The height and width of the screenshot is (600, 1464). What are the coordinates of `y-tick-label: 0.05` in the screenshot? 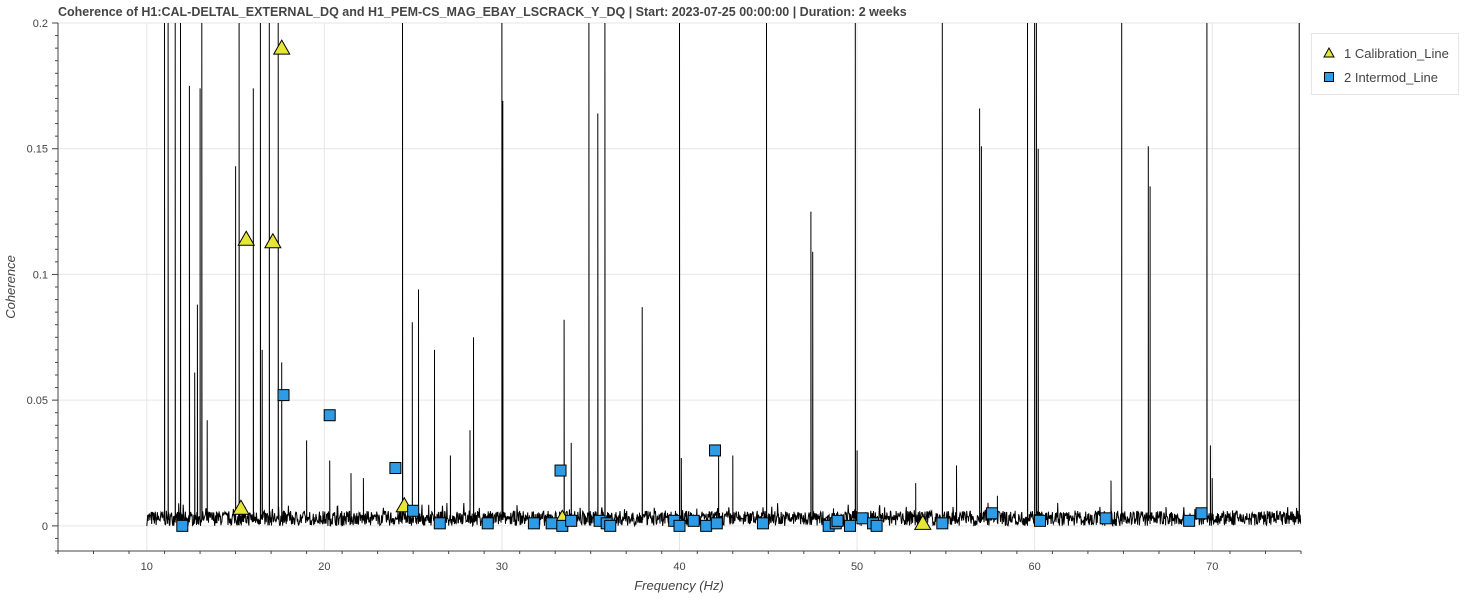 It's located at (37, 401).